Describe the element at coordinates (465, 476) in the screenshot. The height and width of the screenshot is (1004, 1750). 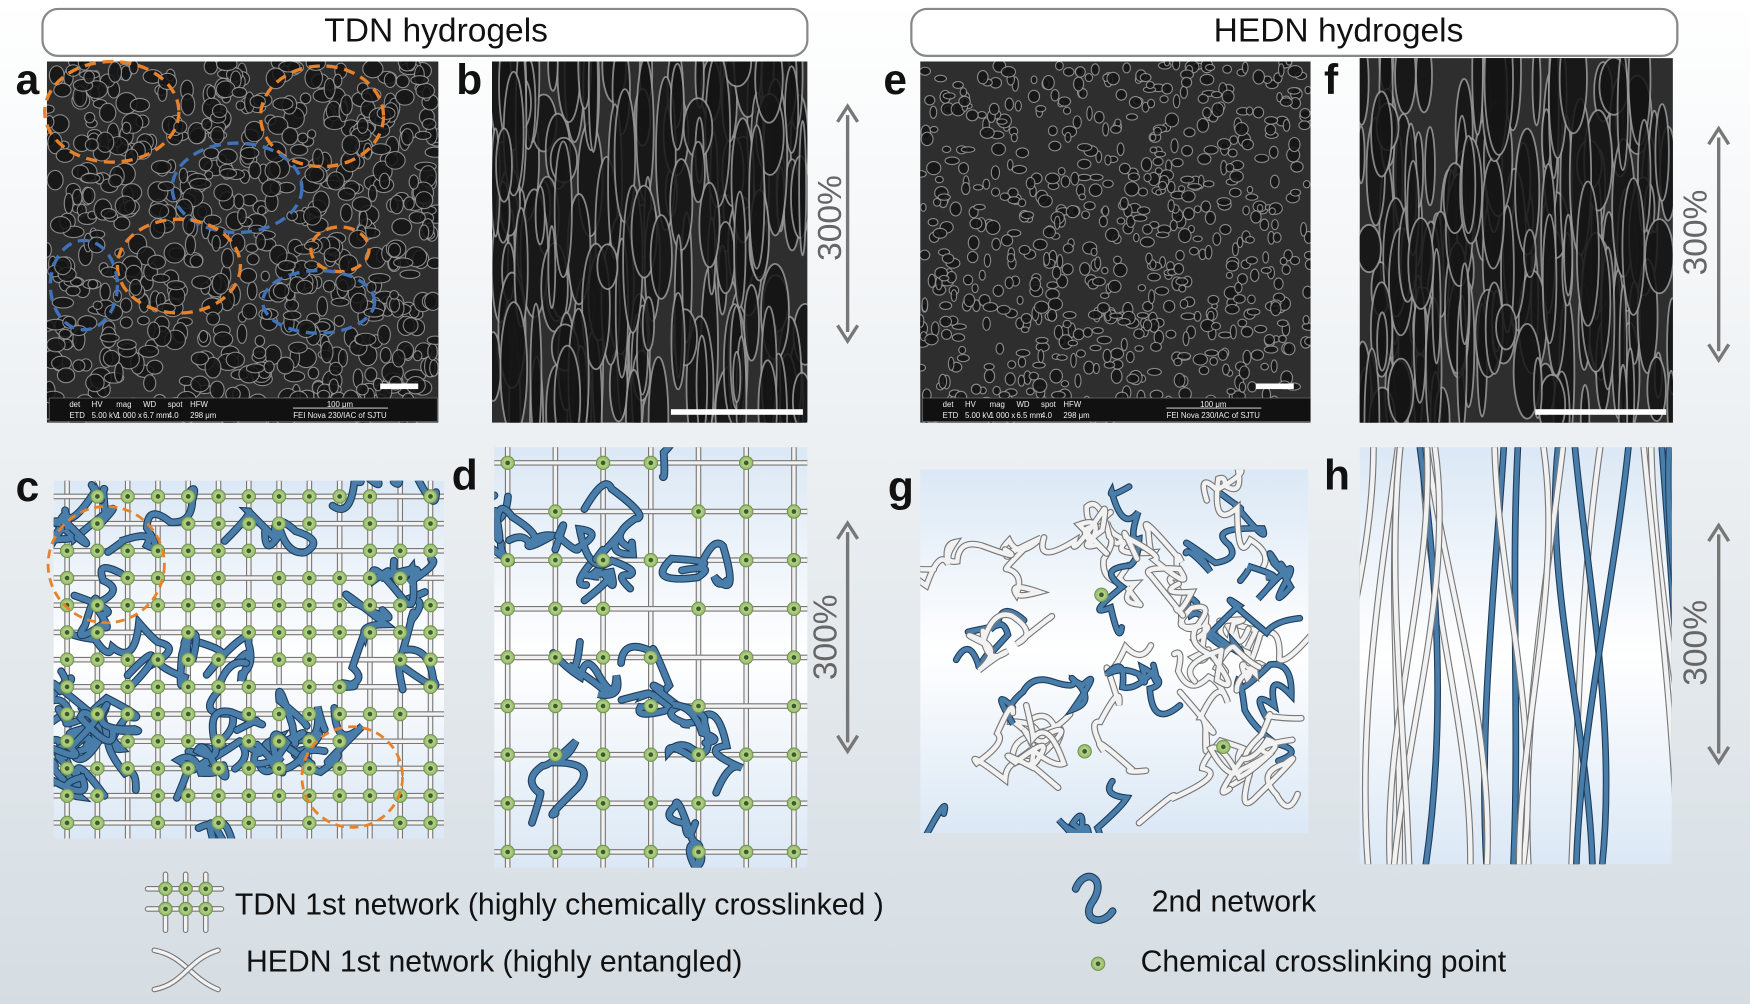
I see `panel-label: d` at that location.